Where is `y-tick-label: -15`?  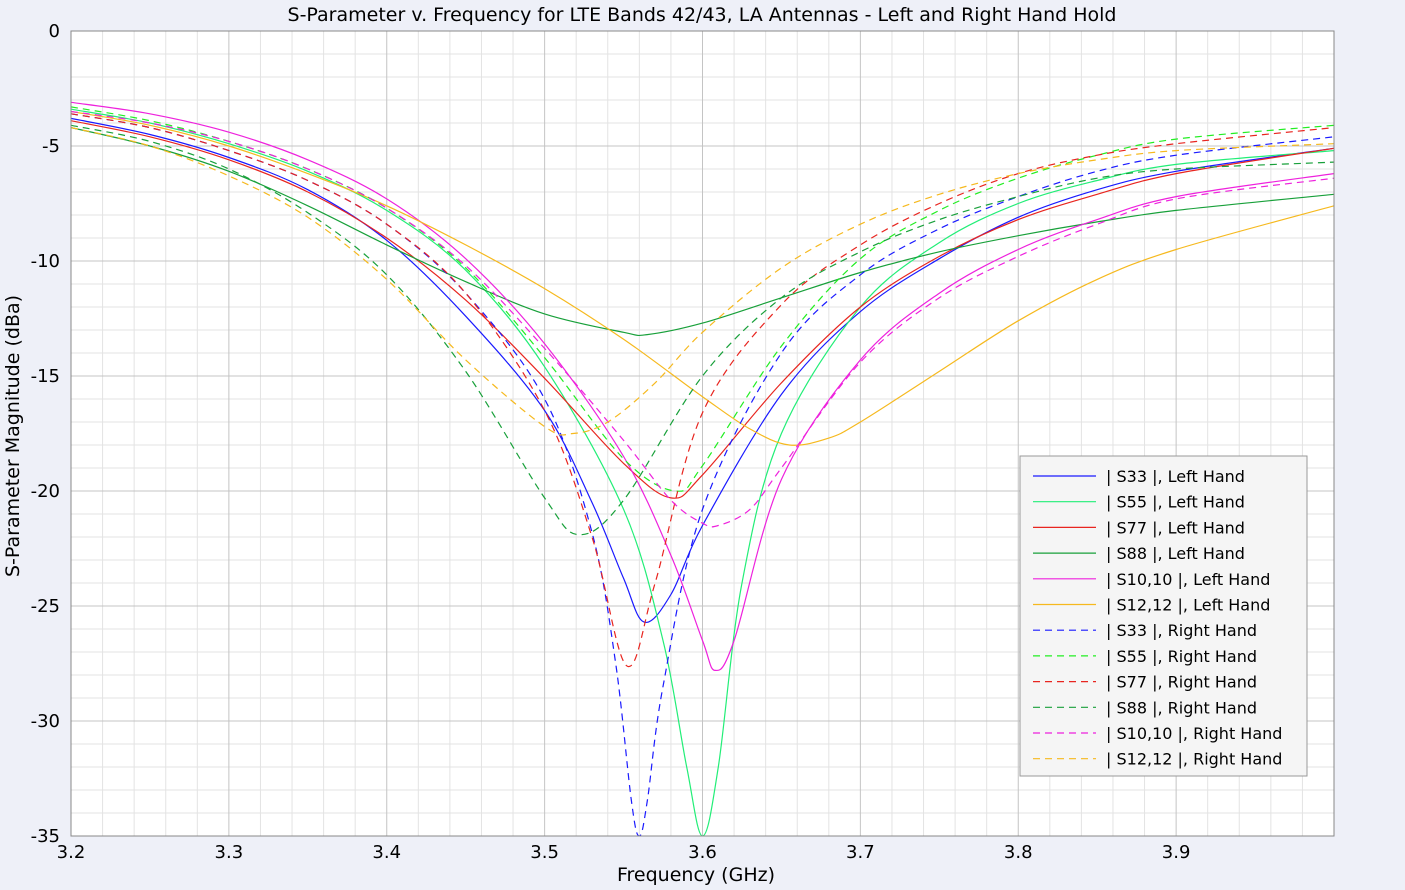
y-tick-label: -15 is located at coordinates (45, 376).